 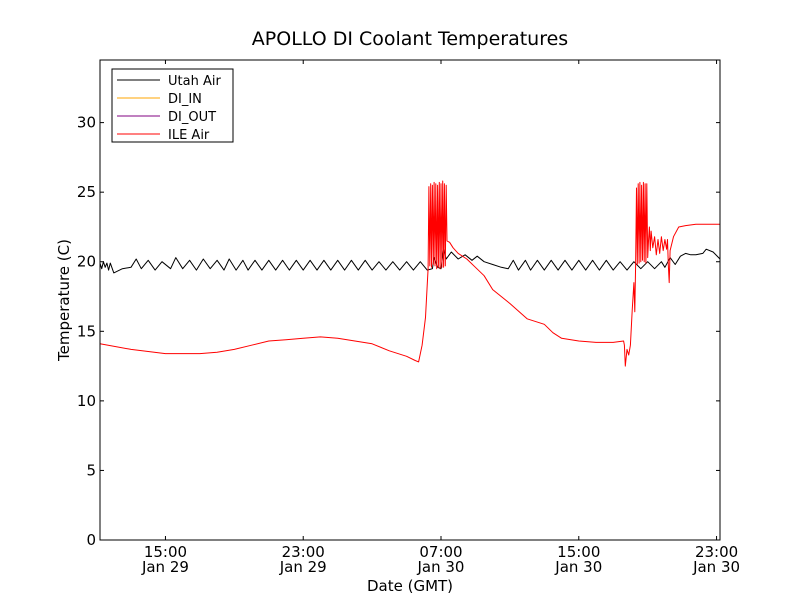 I want to click on chart-title: APOLLO DI Coolant Temperatures, so click(x=410, y=39).